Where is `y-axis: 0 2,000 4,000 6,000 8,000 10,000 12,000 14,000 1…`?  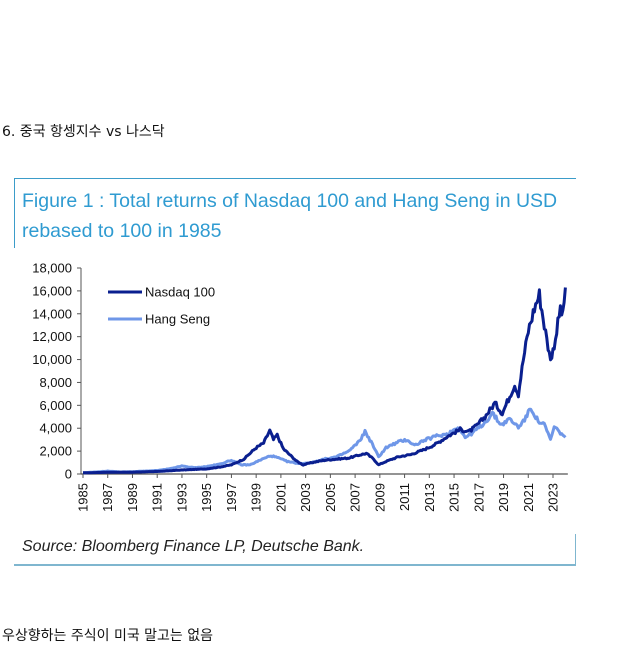 y-axis: 0 2,000 4,000 6,000 8,000 10,000 12,000 14,000 1… is located at coordinates (57, 371).